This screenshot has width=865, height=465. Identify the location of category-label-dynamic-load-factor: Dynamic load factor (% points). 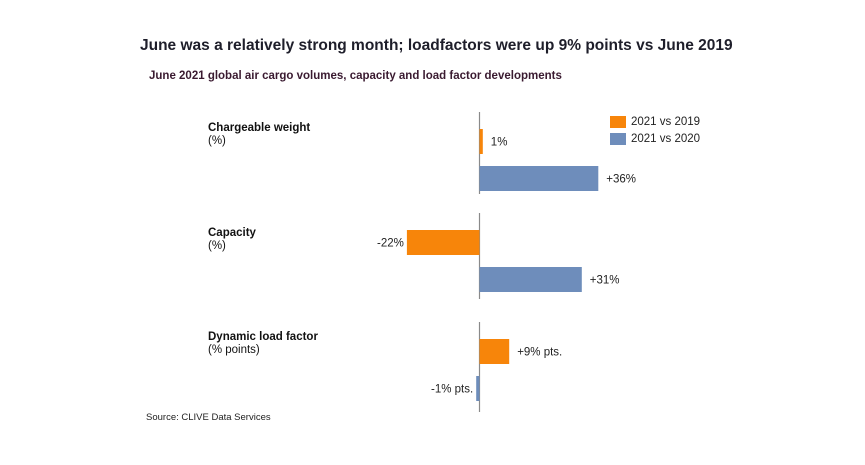
(263, 344).